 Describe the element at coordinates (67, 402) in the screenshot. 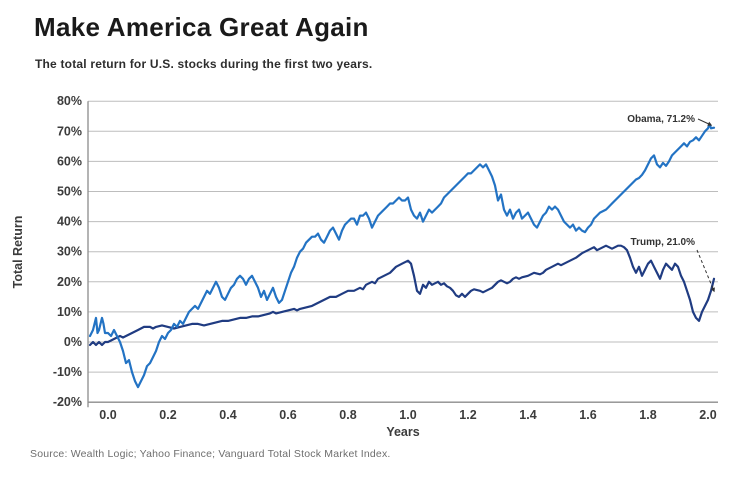

I see `y-tick-label: -20%` at that location.